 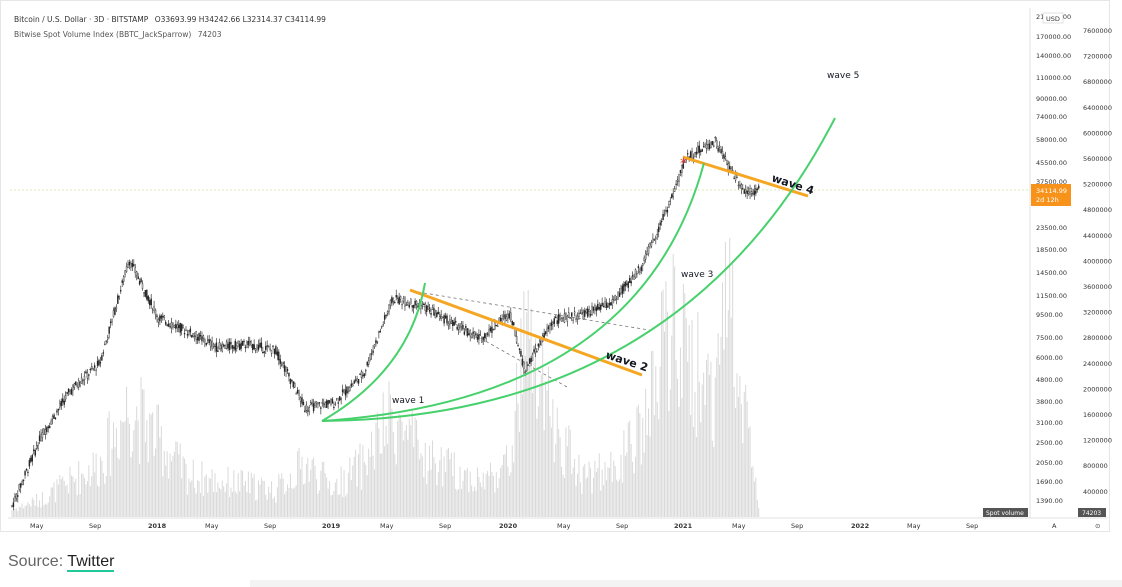 I want to click on indicator-value: 74203, so click(x=209, y=34).